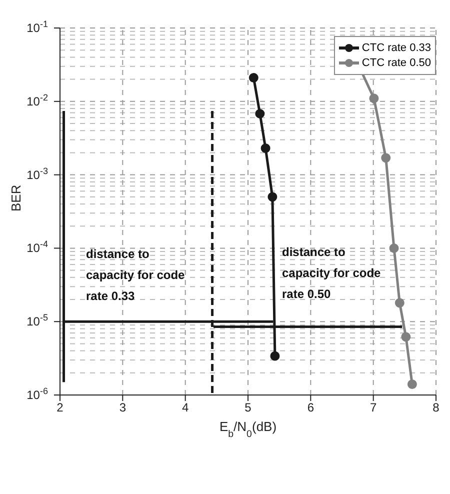 The height and width of the screenshot is (494, 450). I want to click on y-axis-title: BER, so click(16, 198).